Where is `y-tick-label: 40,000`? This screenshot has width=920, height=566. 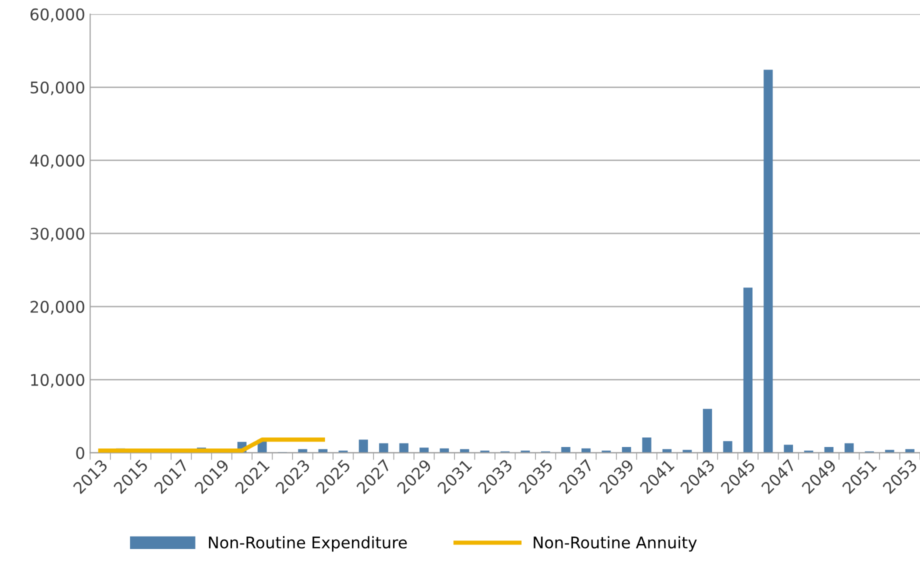
y-tick-label: 40,000 is located at coordinates (57, 161).